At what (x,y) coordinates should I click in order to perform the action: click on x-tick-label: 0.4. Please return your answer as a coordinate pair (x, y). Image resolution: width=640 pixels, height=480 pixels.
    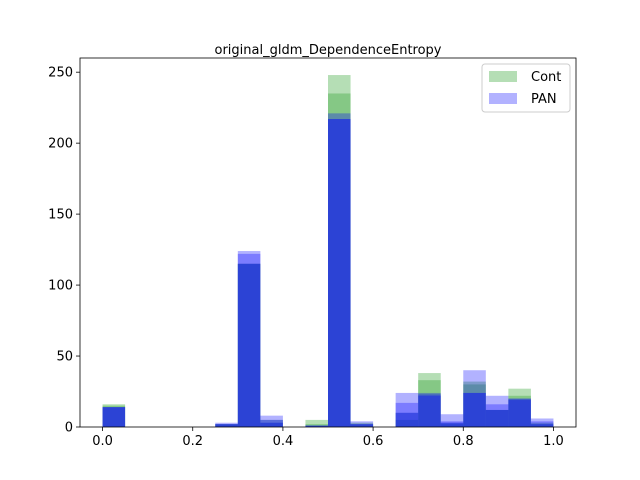
    Looking at the image, I should click on (283, 441).